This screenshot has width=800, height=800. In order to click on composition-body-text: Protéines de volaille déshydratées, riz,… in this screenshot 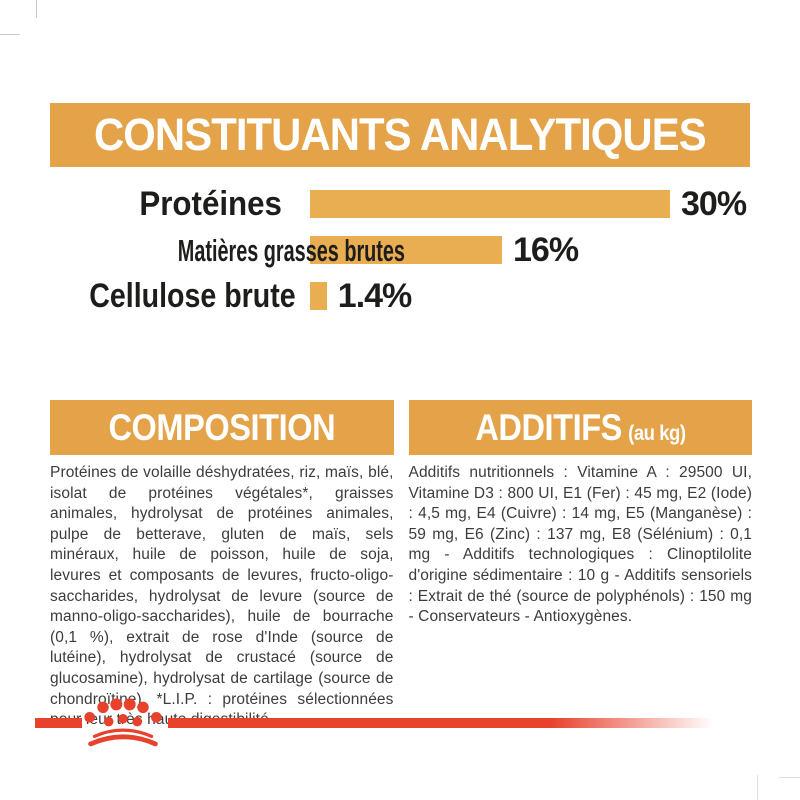, I will do `click(222, 596)`.